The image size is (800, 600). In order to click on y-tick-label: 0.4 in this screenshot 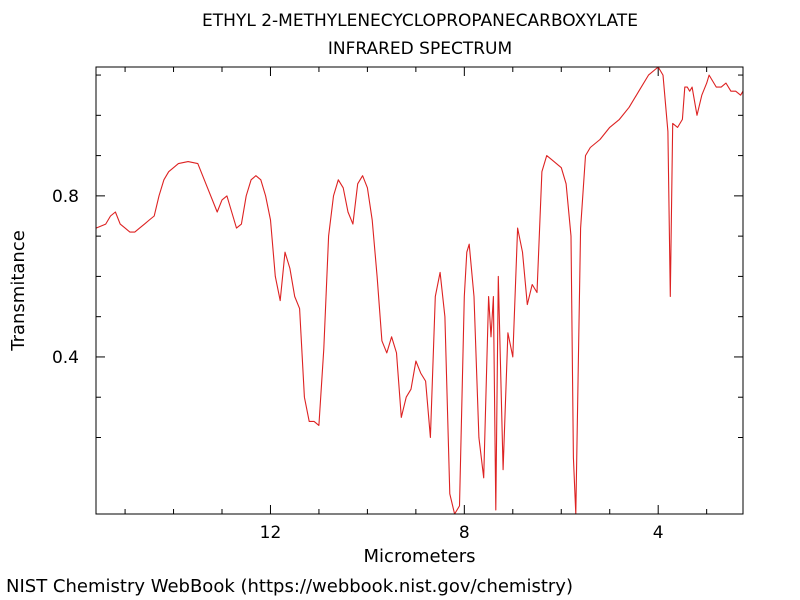, I will do `click(65, 358)`.